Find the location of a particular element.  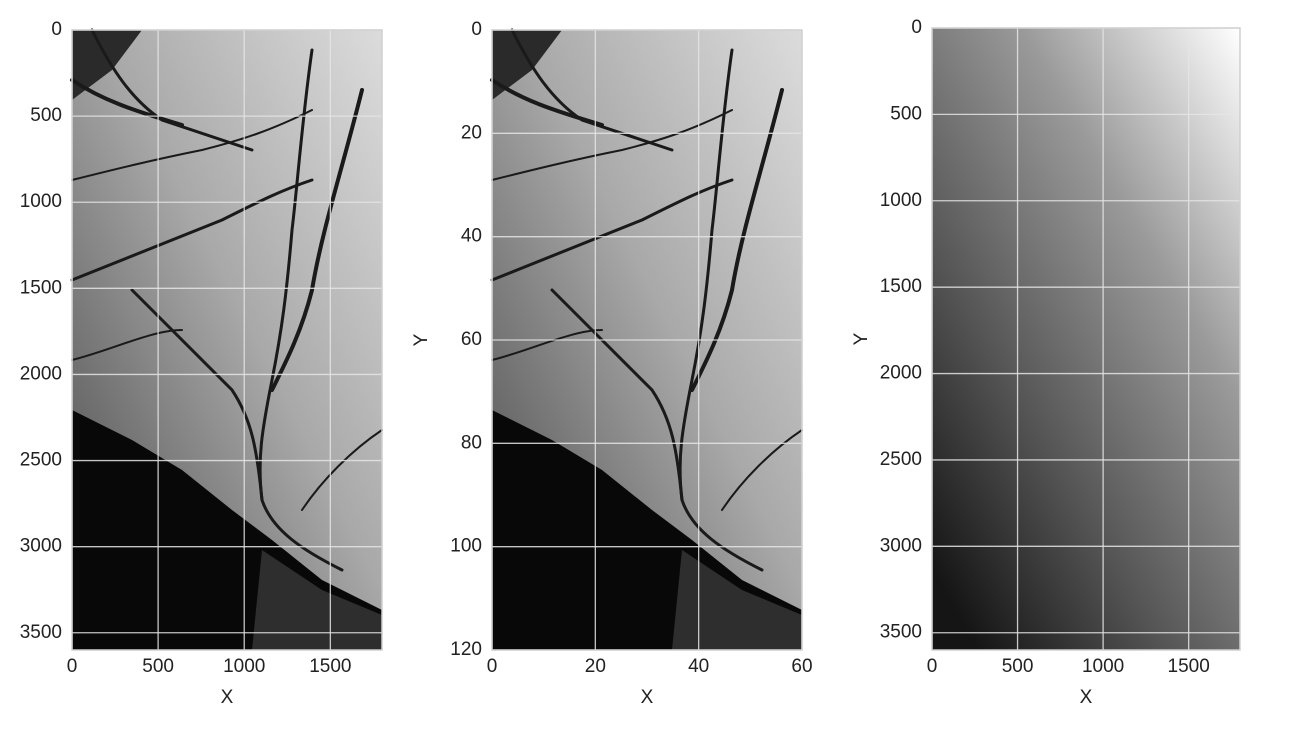

y-tick-label: 100 is located at coordinates (466, 546).